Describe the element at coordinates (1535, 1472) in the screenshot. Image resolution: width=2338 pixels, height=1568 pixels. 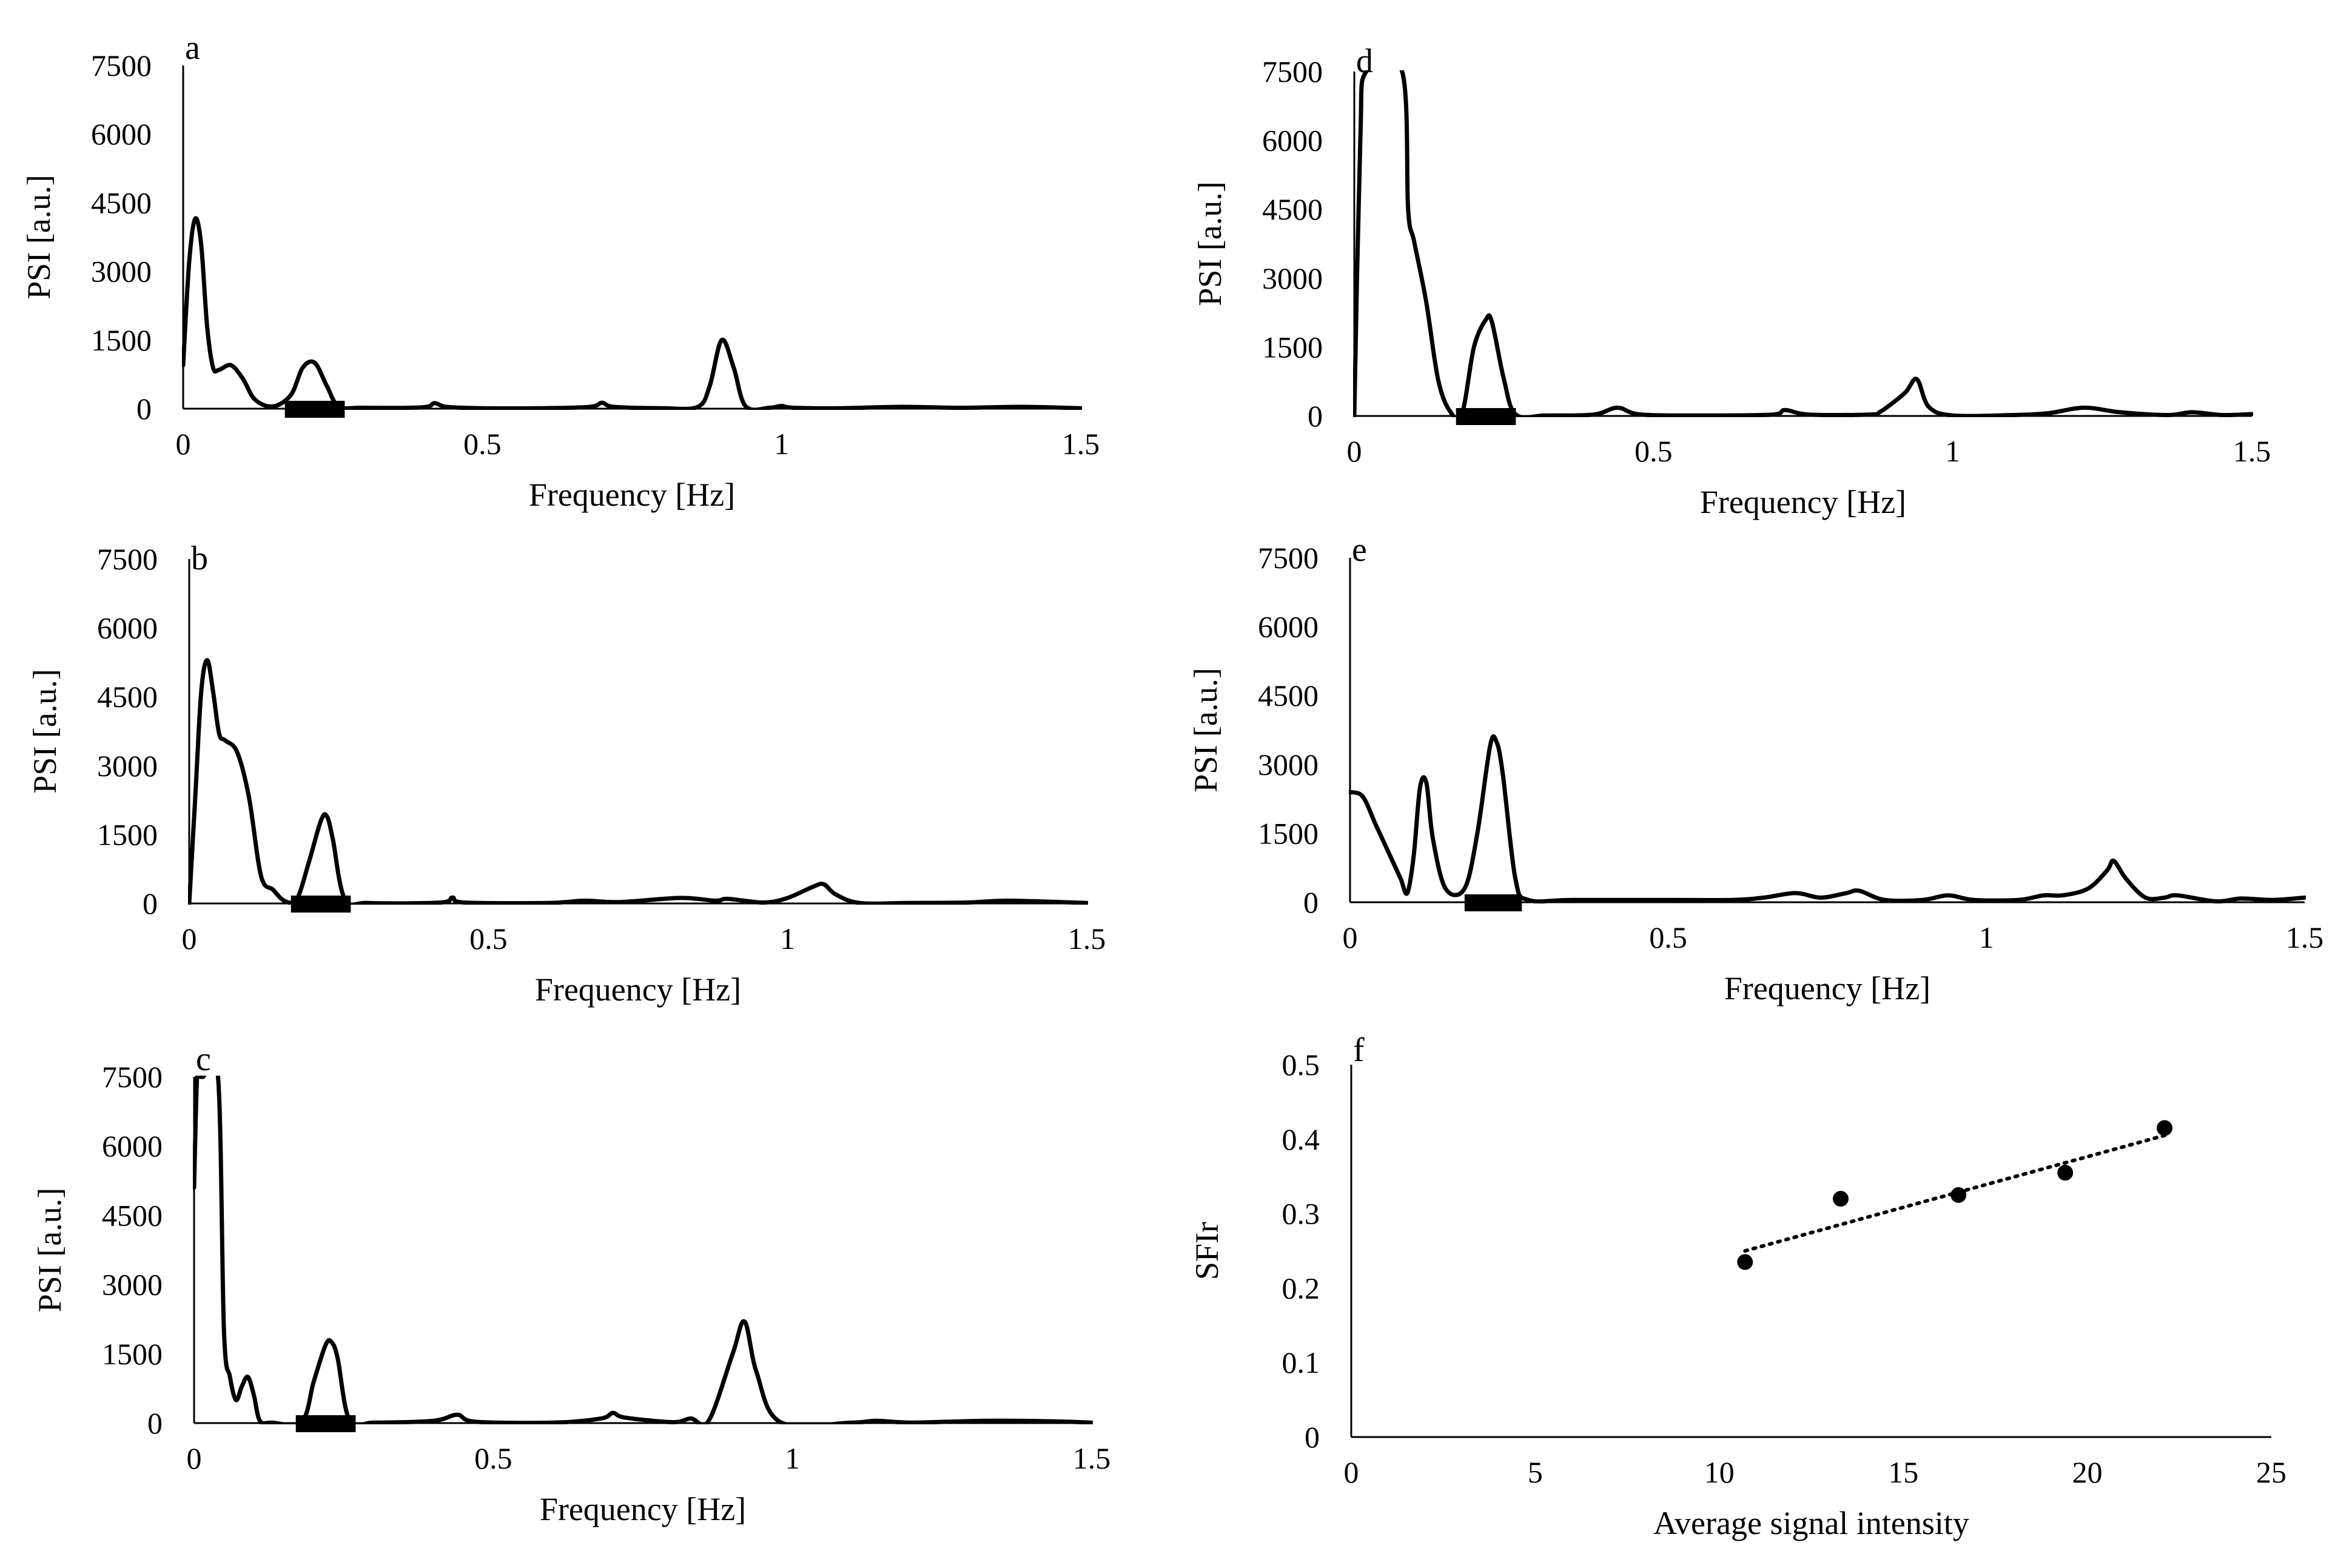
I see `x-tick-label: 5` at that location.